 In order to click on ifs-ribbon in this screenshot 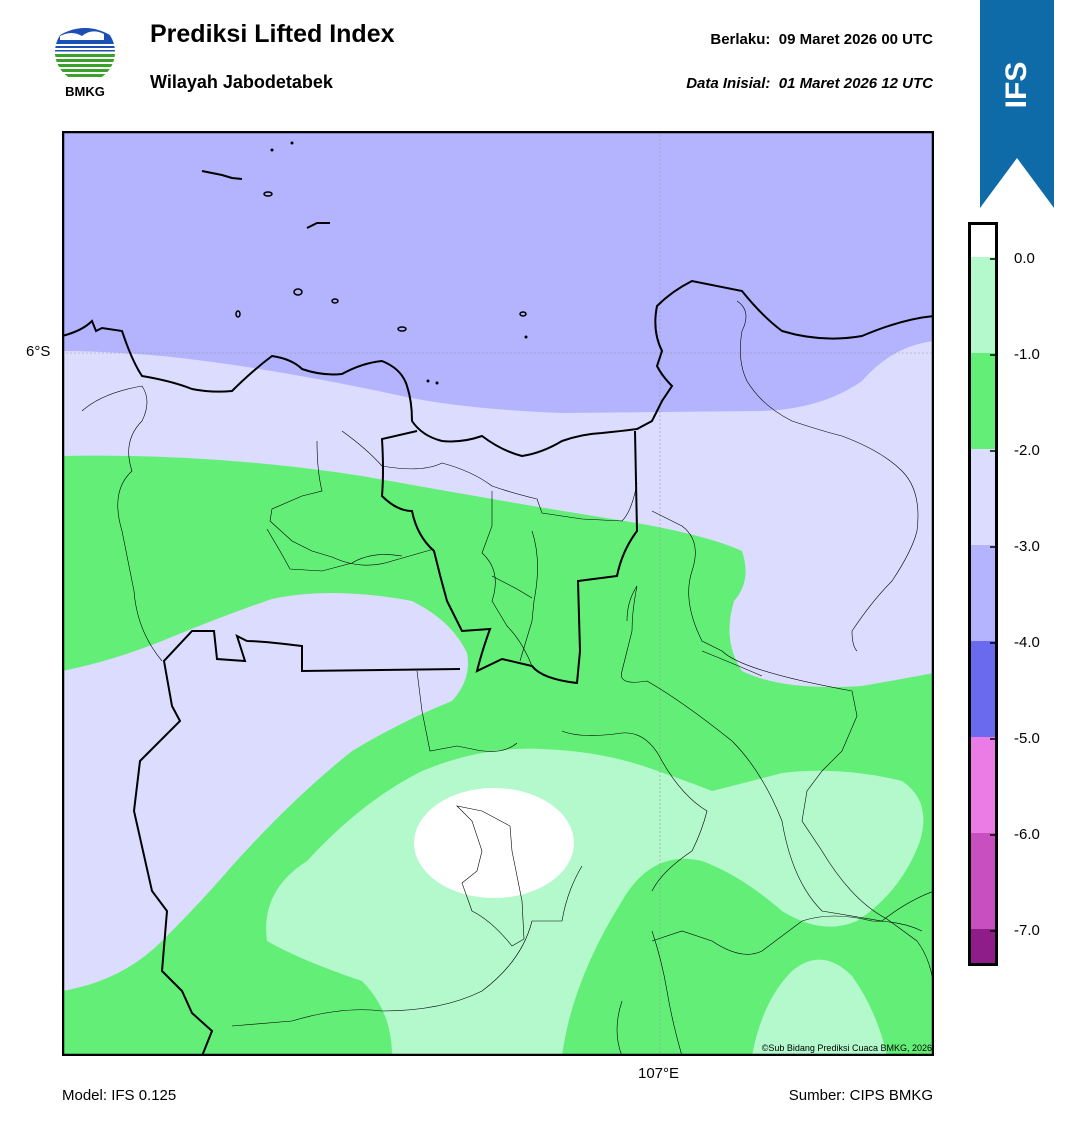, I will do `click(1017, 104)`.